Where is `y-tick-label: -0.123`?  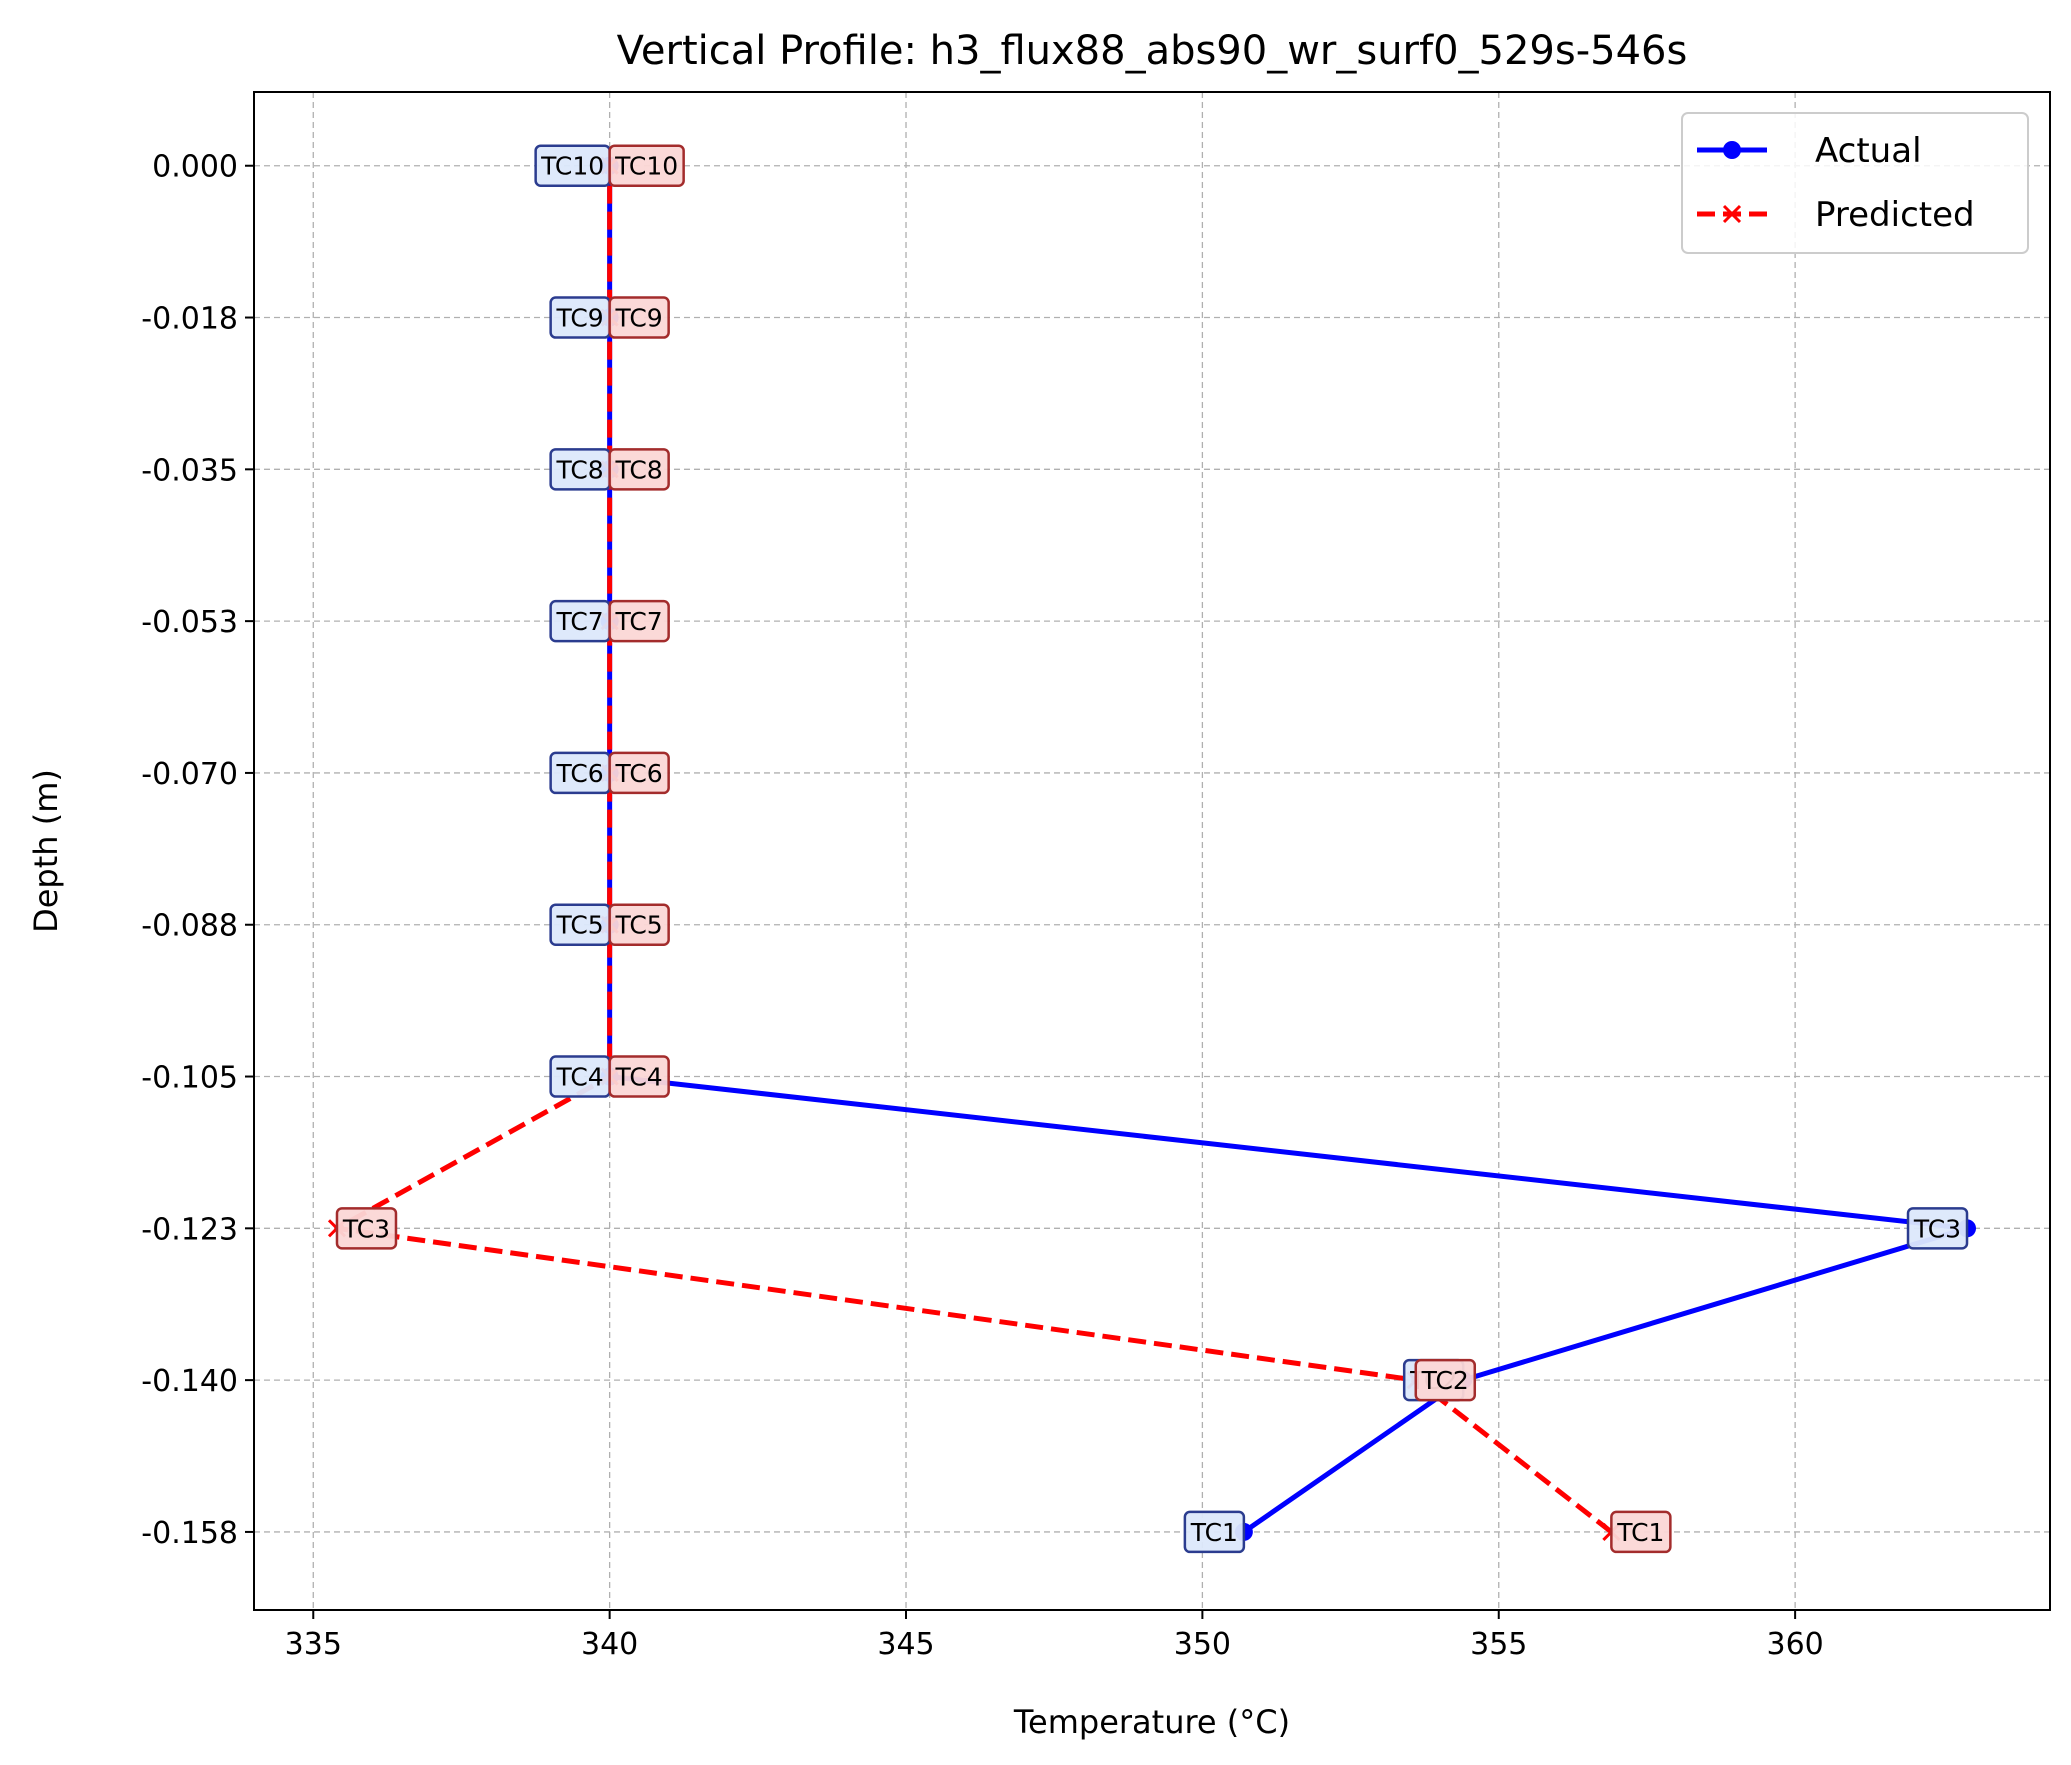
y-tick-label: -0.123 is located at coordinates (189, 1229).